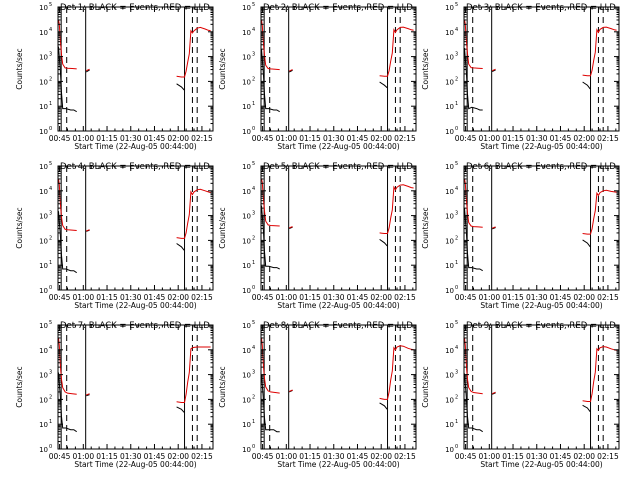 Image resolution: width=640 pixels, height=485 pixels. What do you see at coordinates (135, 167) in the screenshot?
I see `panel-title: Det 4: BLACK = Events, RED = LLD` at bounding box center [135, 167].